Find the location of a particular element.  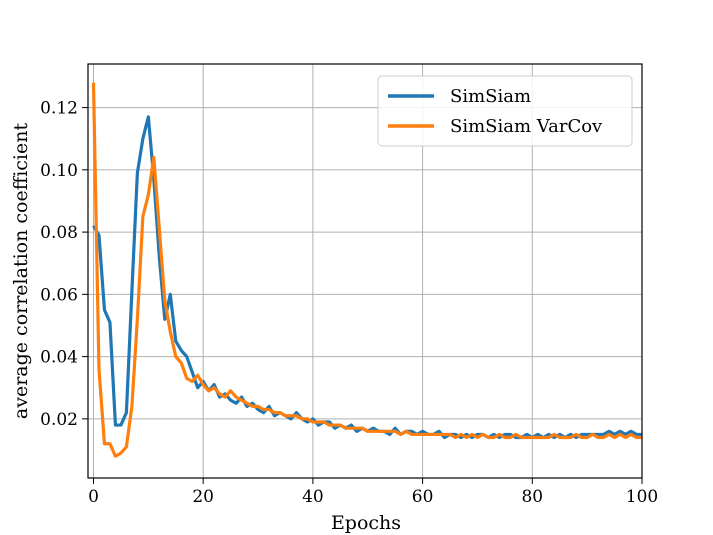

legend-box is located at coordinates (505, 111).